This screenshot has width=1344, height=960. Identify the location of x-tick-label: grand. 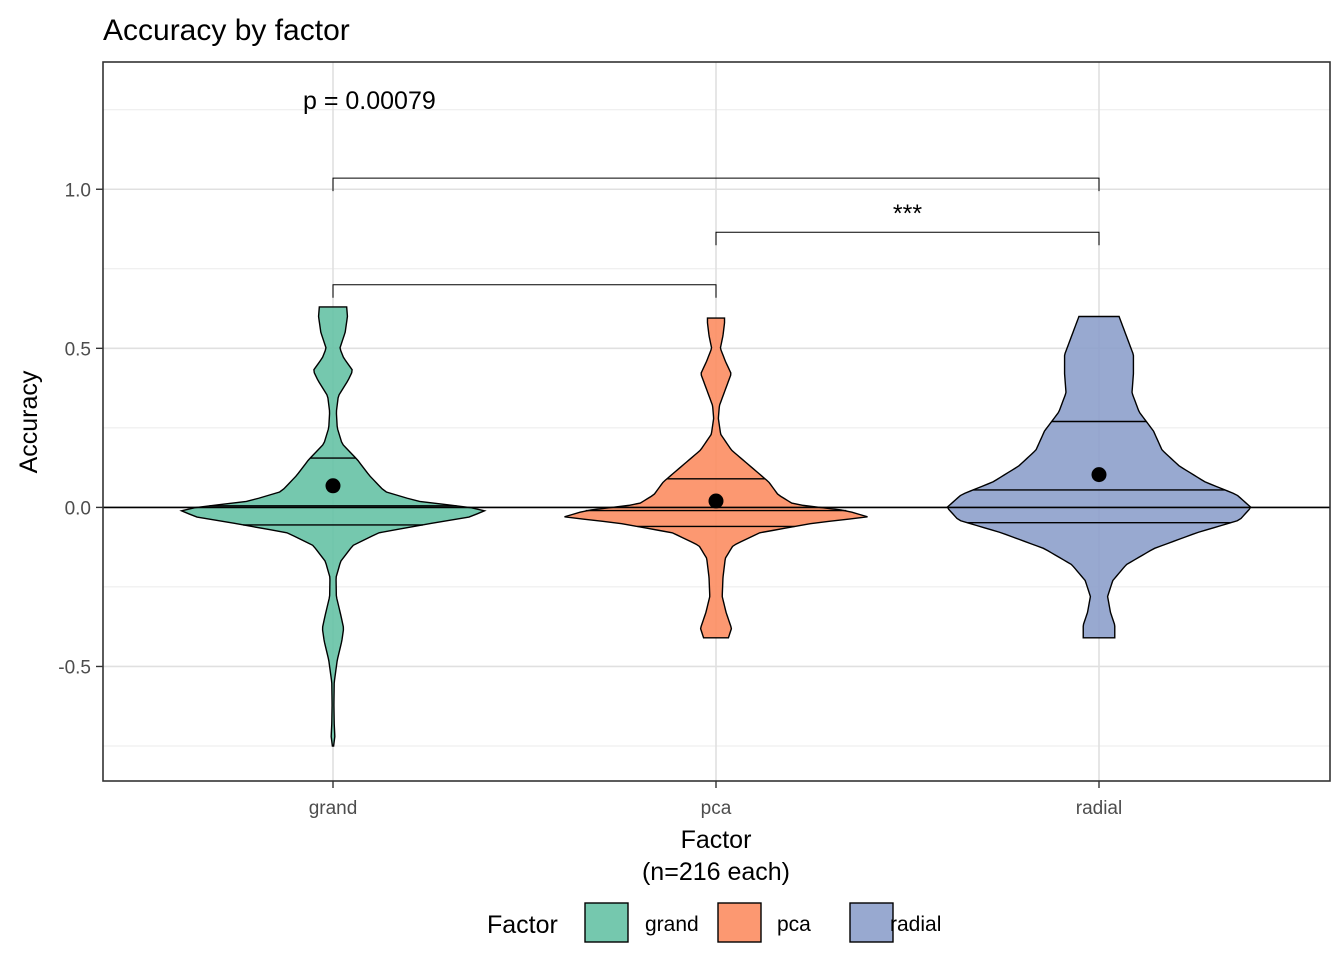
(333, 808).